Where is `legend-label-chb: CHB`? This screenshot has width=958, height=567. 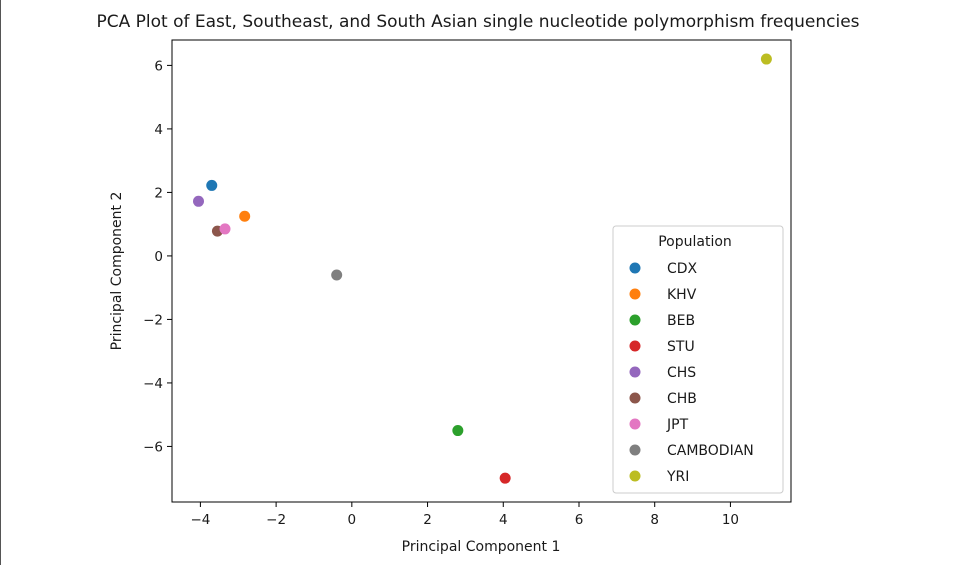
legend-label-chb: CHB is located at coordinates (682, 399).